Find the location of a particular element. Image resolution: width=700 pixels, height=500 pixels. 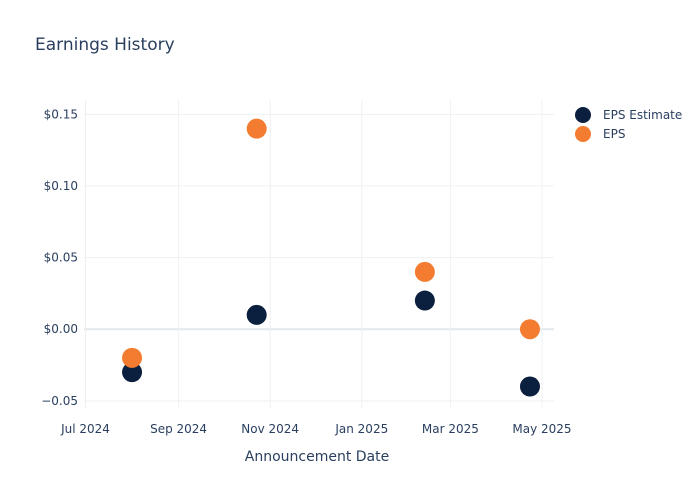

y-tick-label: −0.05 is located at coordinates (59, 401).